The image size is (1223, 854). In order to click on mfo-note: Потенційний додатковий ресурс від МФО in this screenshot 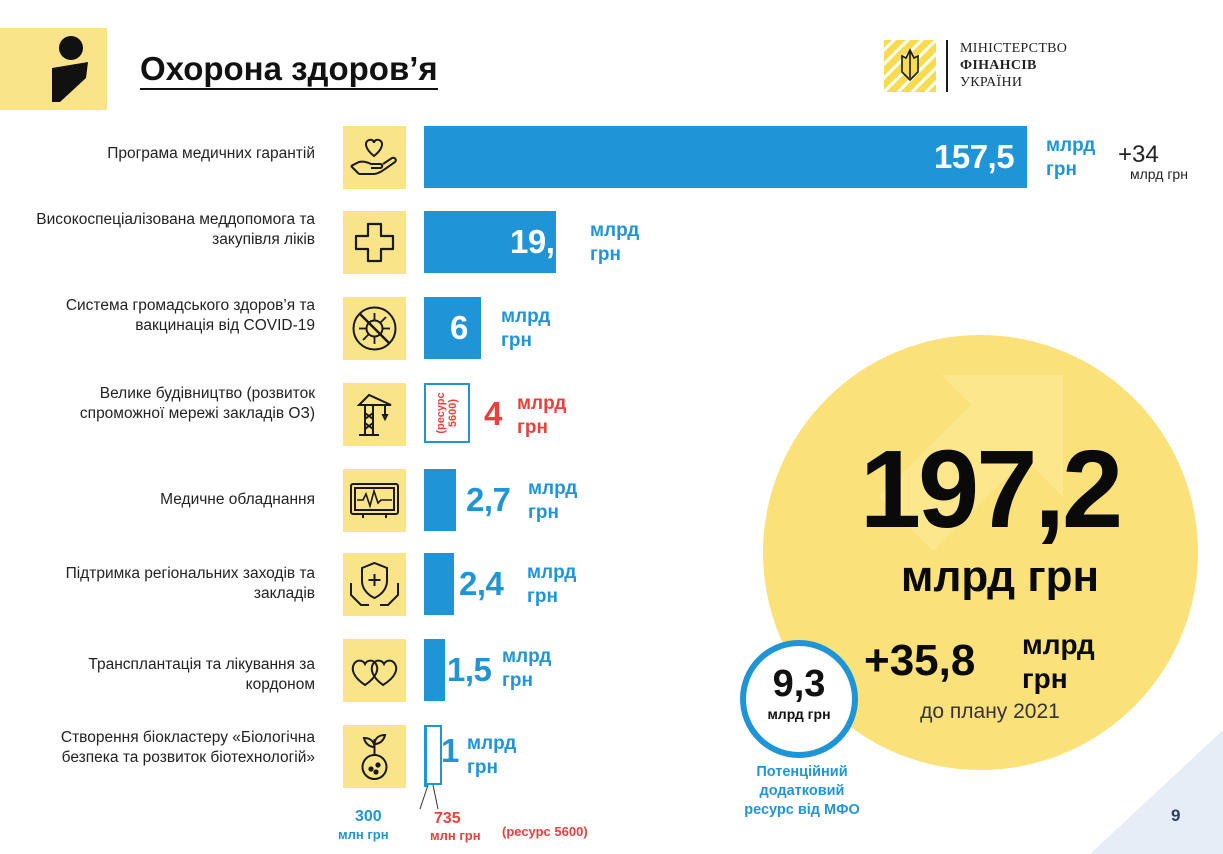, I will do `click(802, 791)`.